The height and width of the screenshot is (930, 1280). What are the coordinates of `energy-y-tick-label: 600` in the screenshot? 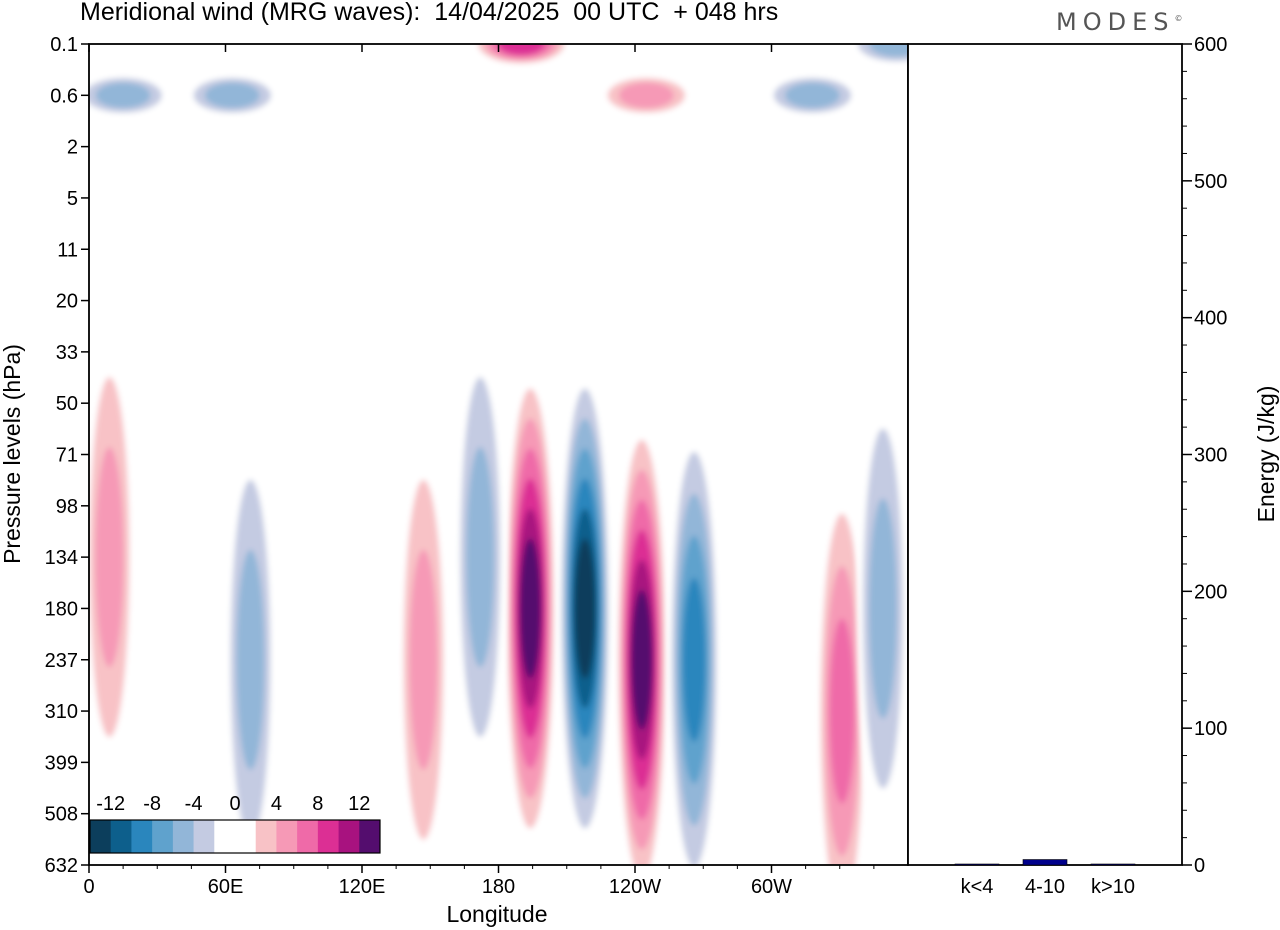 It's located at (1210, 45).